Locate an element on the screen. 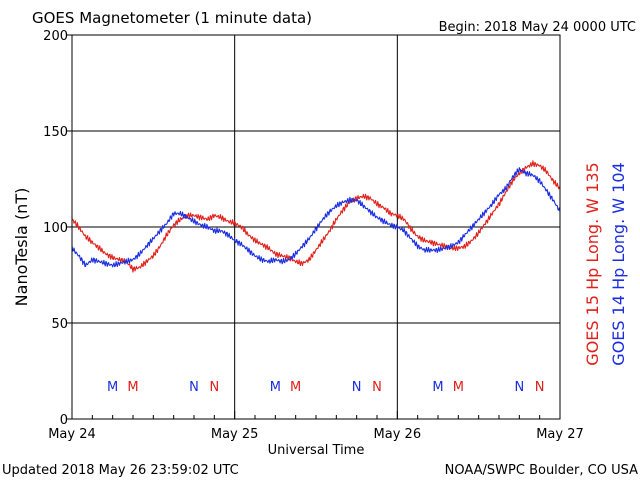 Image resolution: width=640 pixels, height=480 pixels. legend-goes15: GOES 15 Hp Long. W 135 is located at coordinates (592, 263).